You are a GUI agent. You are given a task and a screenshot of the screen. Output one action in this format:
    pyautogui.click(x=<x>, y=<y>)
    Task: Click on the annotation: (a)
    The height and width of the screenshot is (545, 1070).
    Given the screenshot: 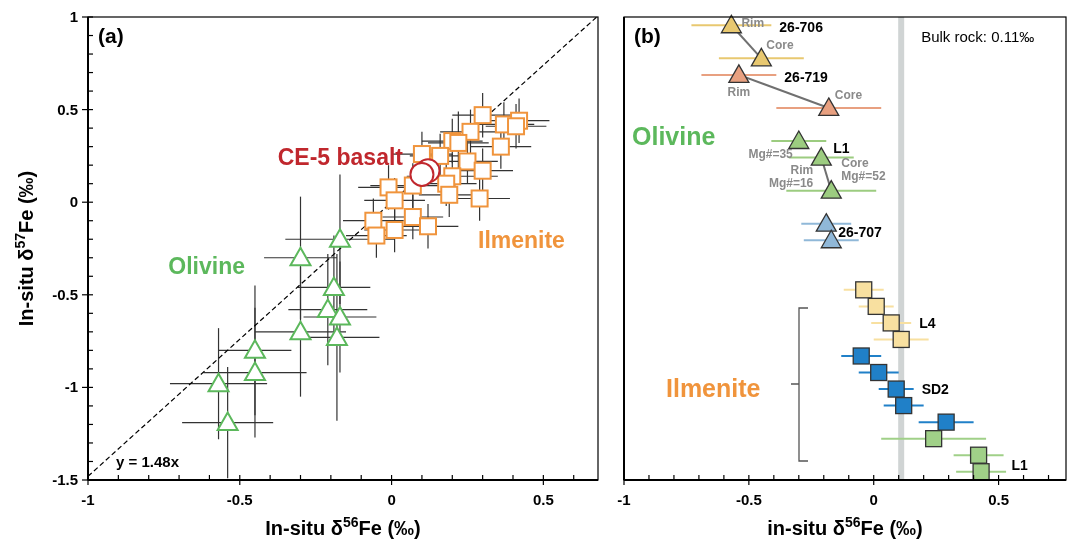 What is the action you would take?
    pyautogui.click(x=111, y=35)
    